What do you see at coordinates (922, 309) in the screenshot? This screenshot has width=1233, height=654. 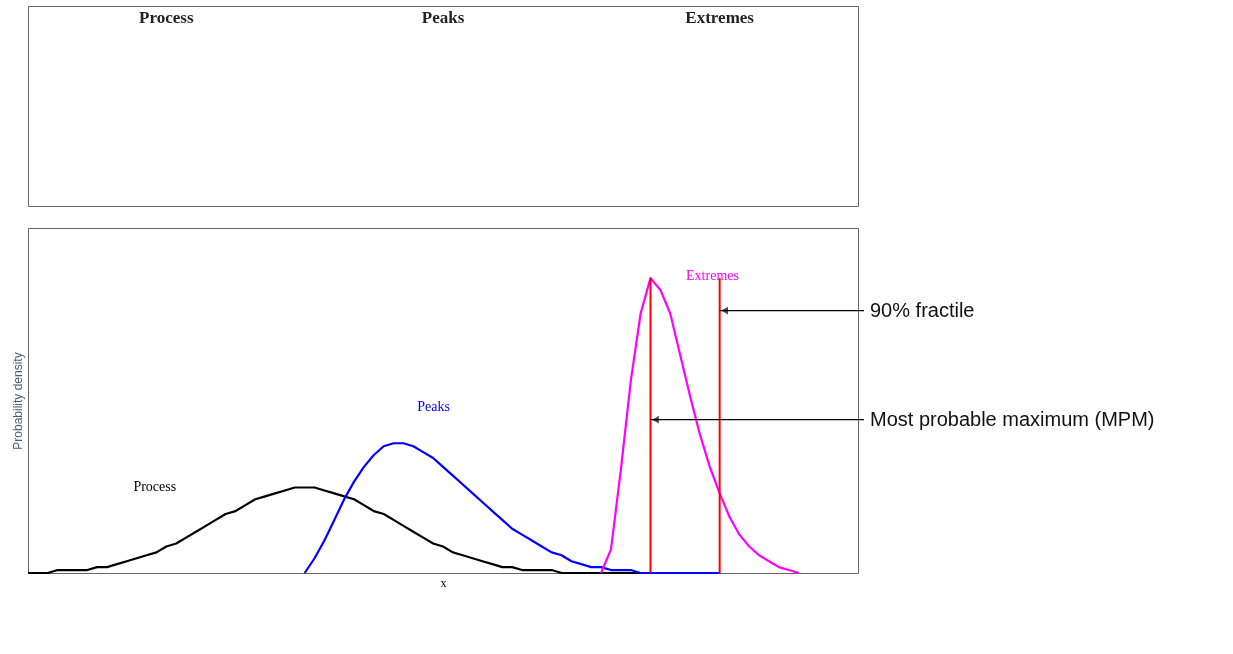 I see `text: 90% fractile` at bounding box center [922, 309].